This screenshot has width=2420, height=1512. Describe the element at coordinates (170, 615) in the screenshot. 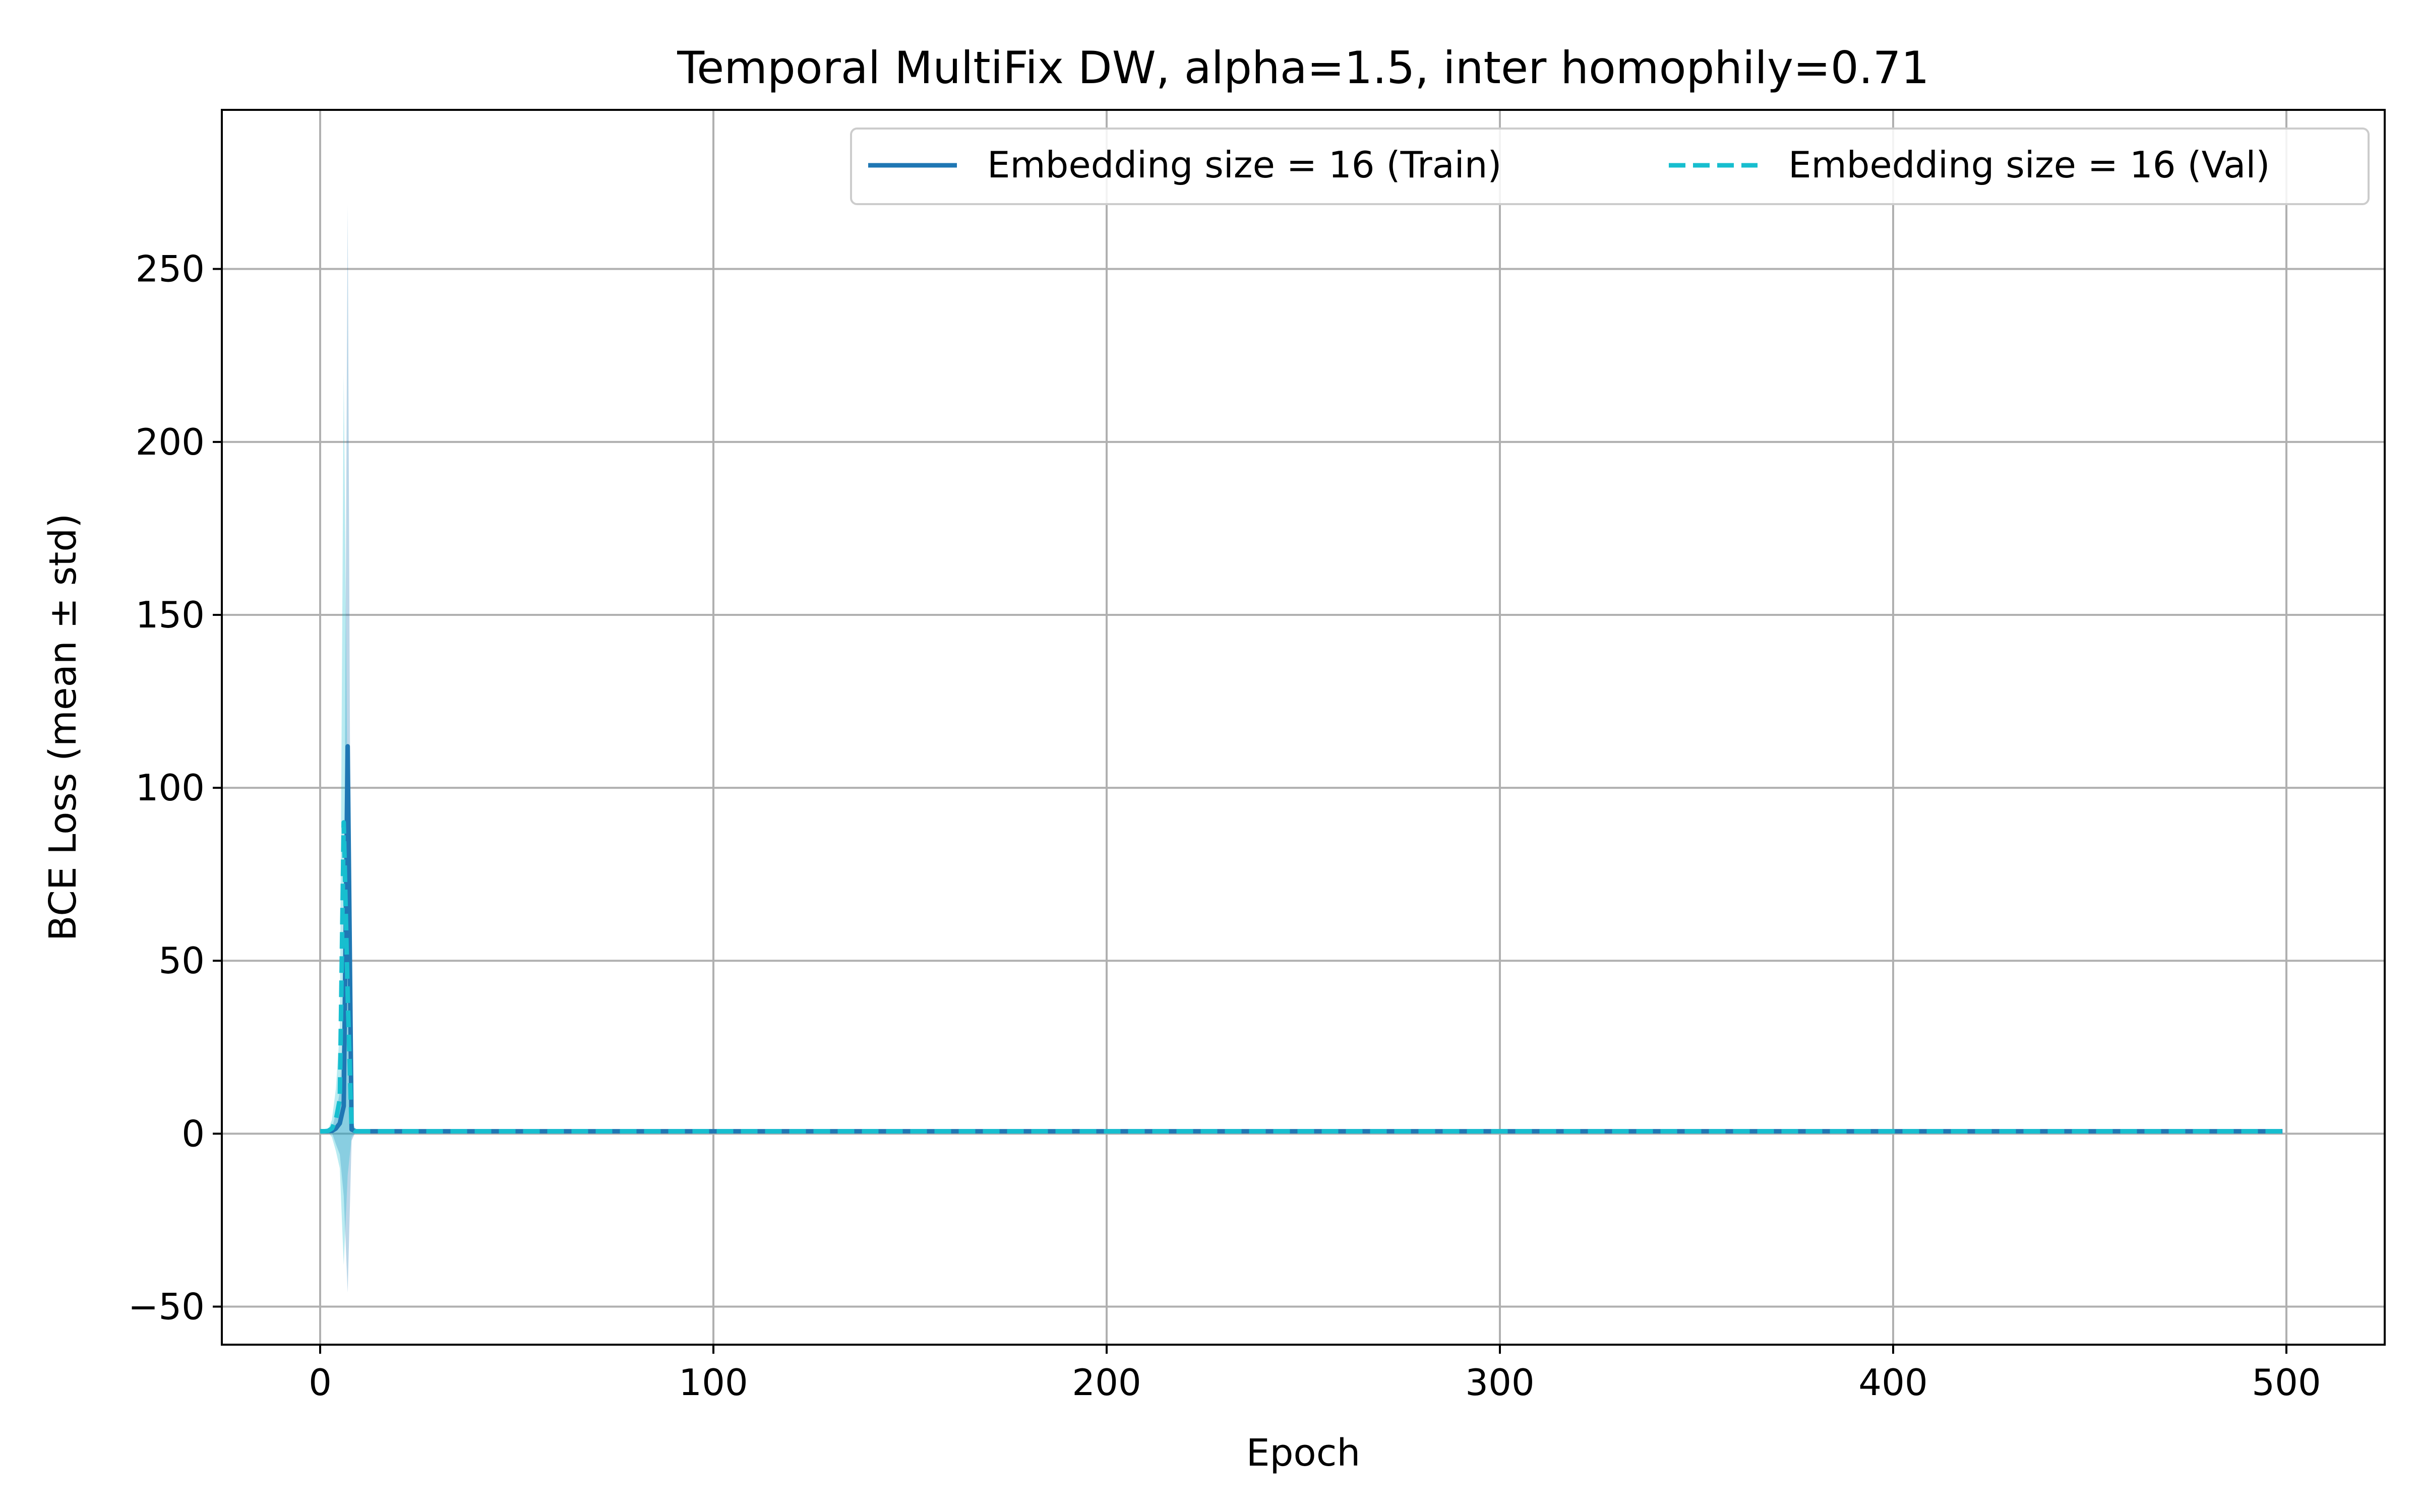

I see `y-tick-label: 150` at that location.